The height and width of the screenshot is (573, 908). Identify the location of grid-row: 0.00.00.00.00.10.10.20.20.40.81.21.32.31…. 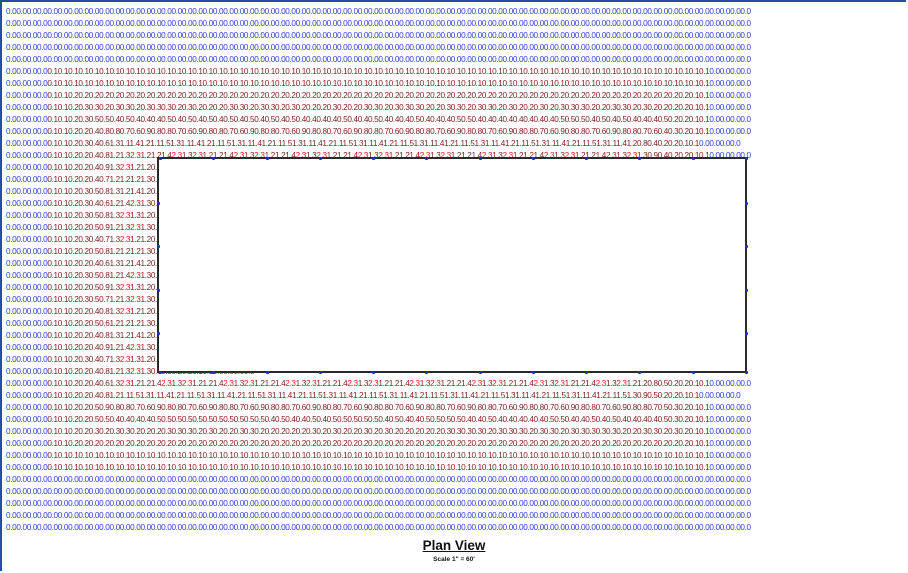
(378, 155).